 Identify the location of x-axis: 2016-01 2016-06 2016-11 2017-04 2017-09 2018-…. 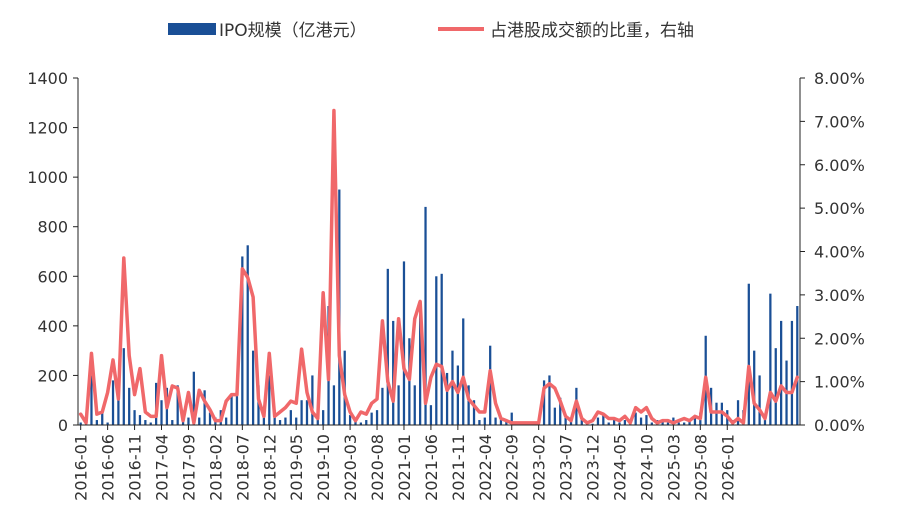
(436, 462).